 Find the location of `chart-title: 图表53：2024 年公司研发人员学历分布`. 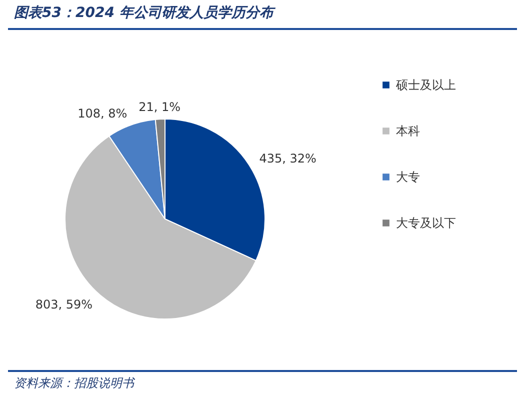

chart-title: 图表53：2024 年公司研发人员学历分布 is located at coordinates (144, 13).